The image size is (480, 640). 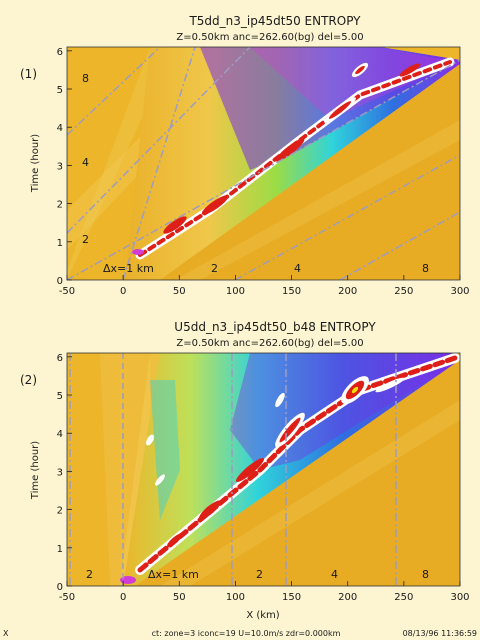 I want to click on panel-1-y-tick-label: 3, so click(x=60, y=166).